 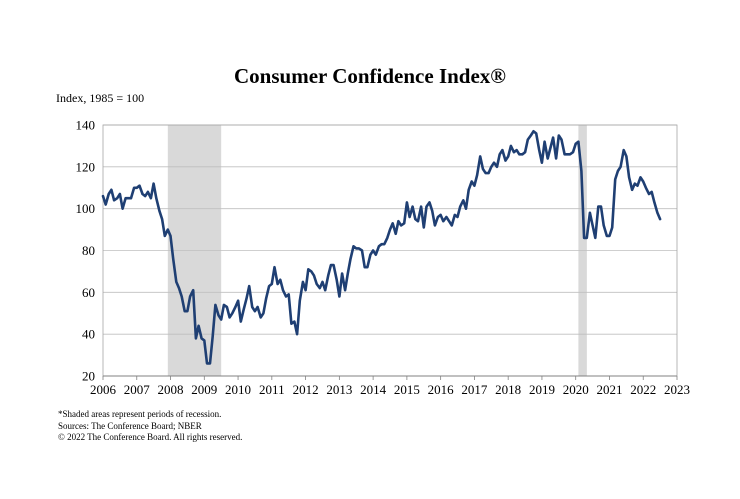 I want to click on x-tick-label: 2014, so click(x=373, y=389).